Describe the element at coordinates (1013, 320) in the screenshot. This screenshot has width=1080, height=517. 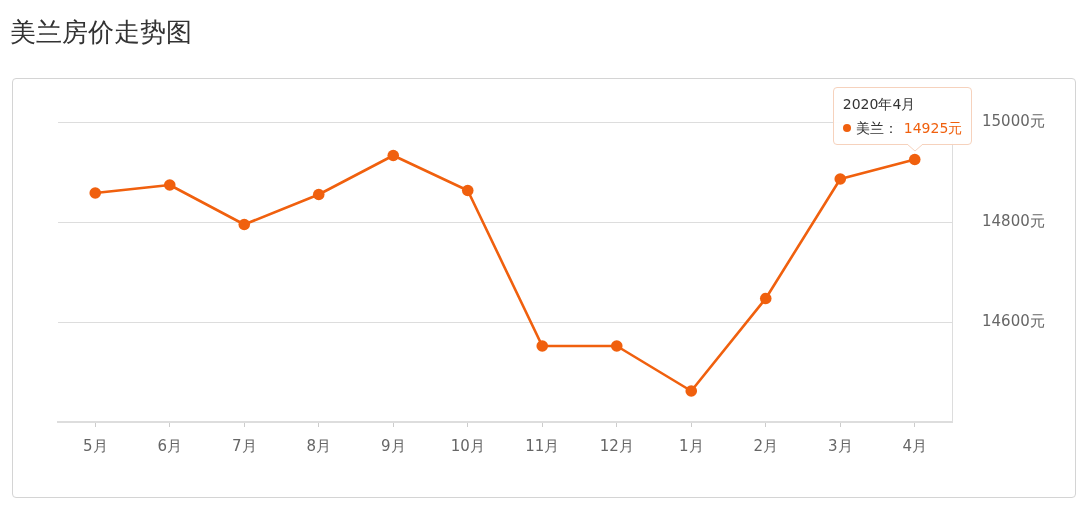
I see `y-tick-label: 14600元` at that location.